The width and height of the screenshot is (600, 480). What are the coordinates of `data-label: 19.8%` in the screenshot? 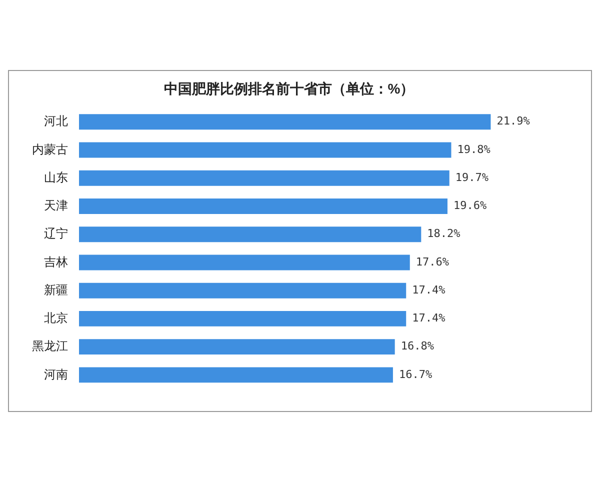 It's located at (474, 149).